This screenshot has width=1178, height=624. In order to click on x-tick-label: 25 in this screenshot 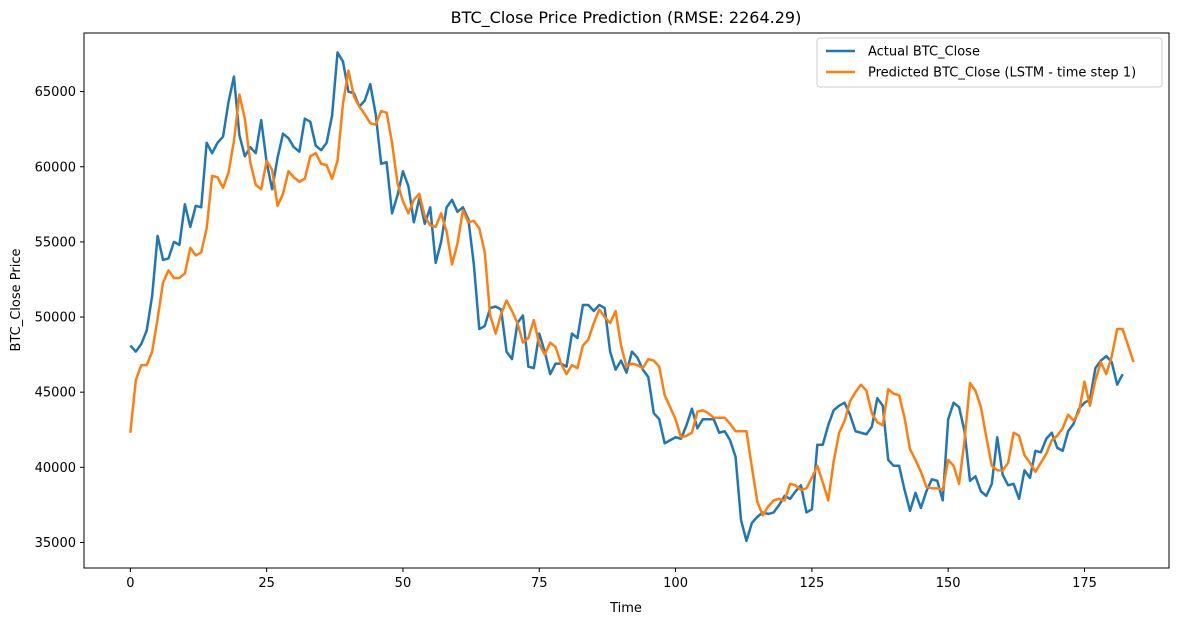, I will do `click(266, 583)`.